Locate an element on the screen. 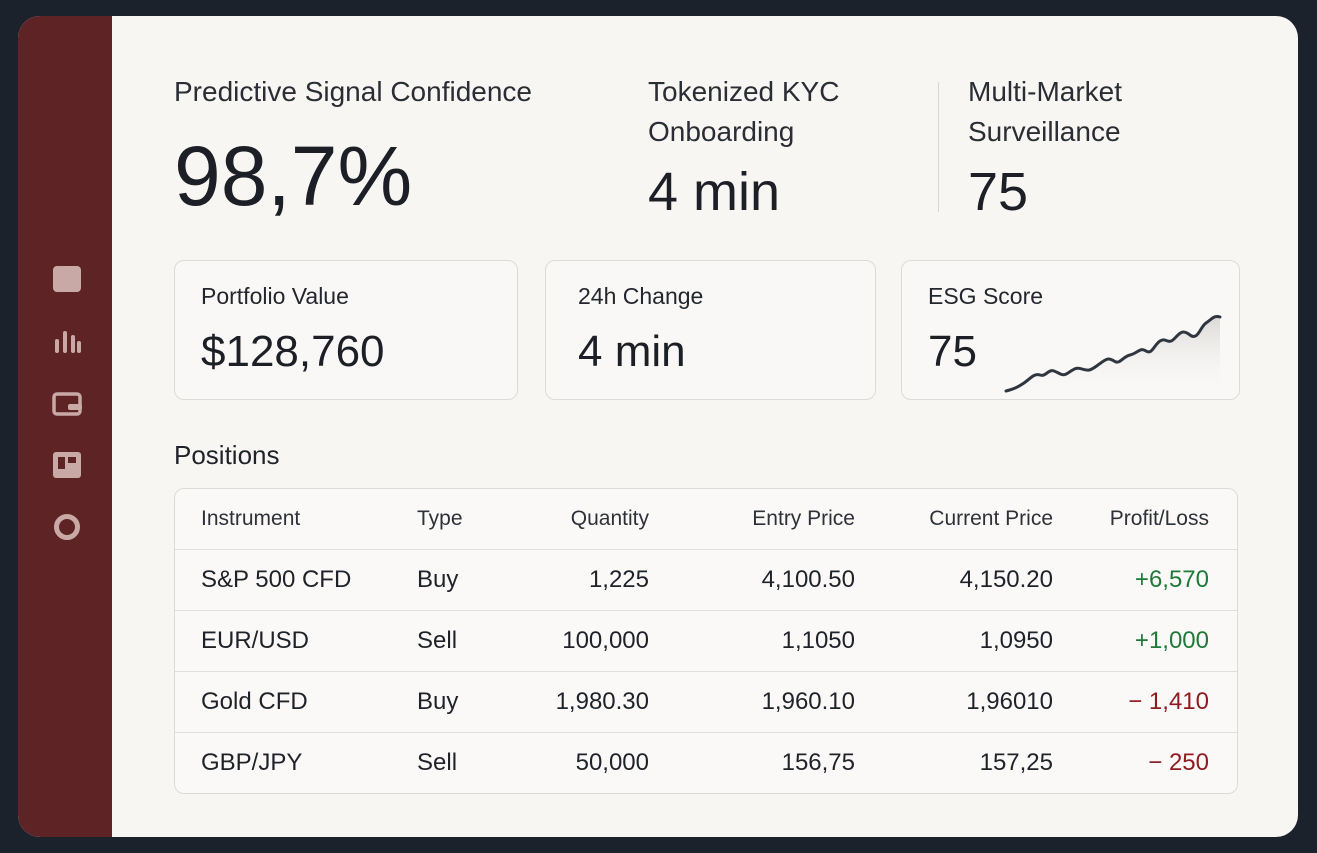 The image size is (1317, 853). table-row: GBP/JPY Sell 50,000 156,75 157,25 − 250 is located at coordinates (706, 762).